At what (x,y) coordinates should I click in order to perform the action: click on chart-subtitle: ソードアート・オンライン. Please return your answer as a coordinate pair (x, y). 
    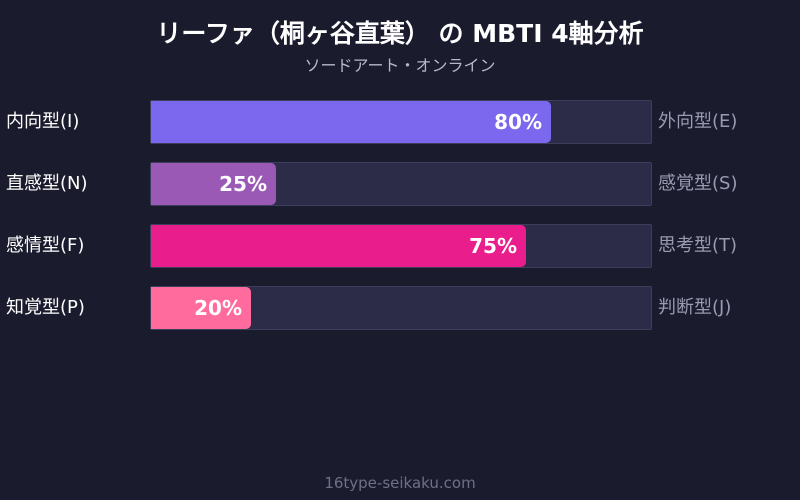
    Looking at the image, I should click on (400, 65).